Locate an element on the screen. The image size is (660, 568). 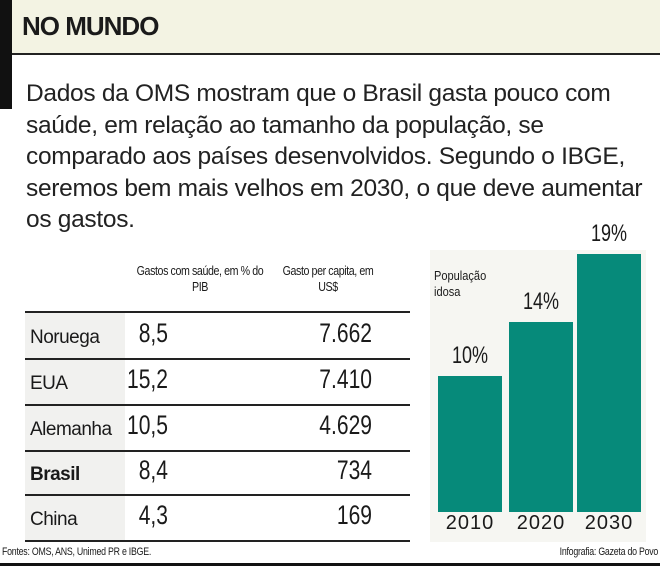
sources: Fontes: OMS, ANS, Unimed PR e IBGE. is located at coordinates (77, 552).